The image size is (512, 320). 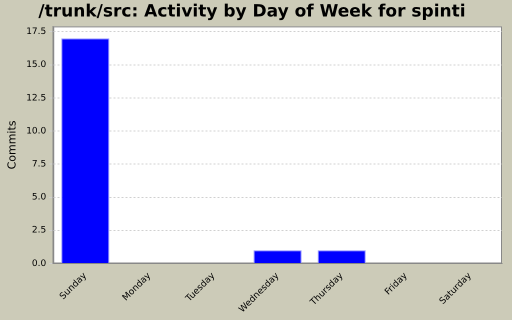 I want to click on y-tick-label: 12.5, so click(x=36, y=98).